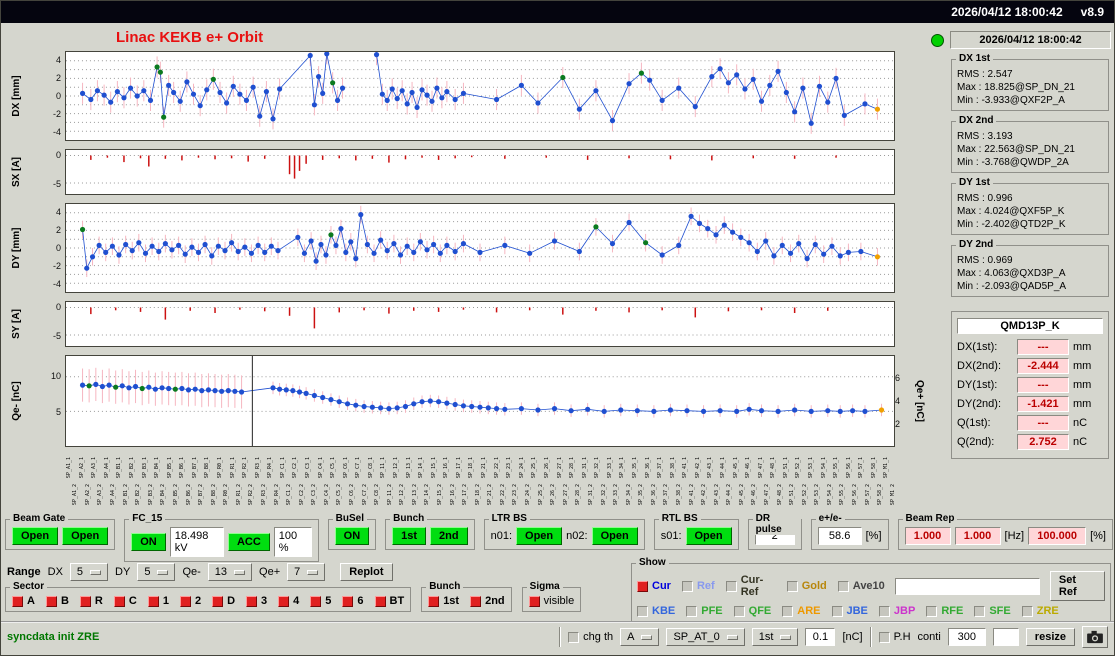 This screenshot has width=1115, height=656. Describe the element at coordinates (705, 637) in the screenshot. I see `bpm-select-dropdown: SP_AT_0` at that location.